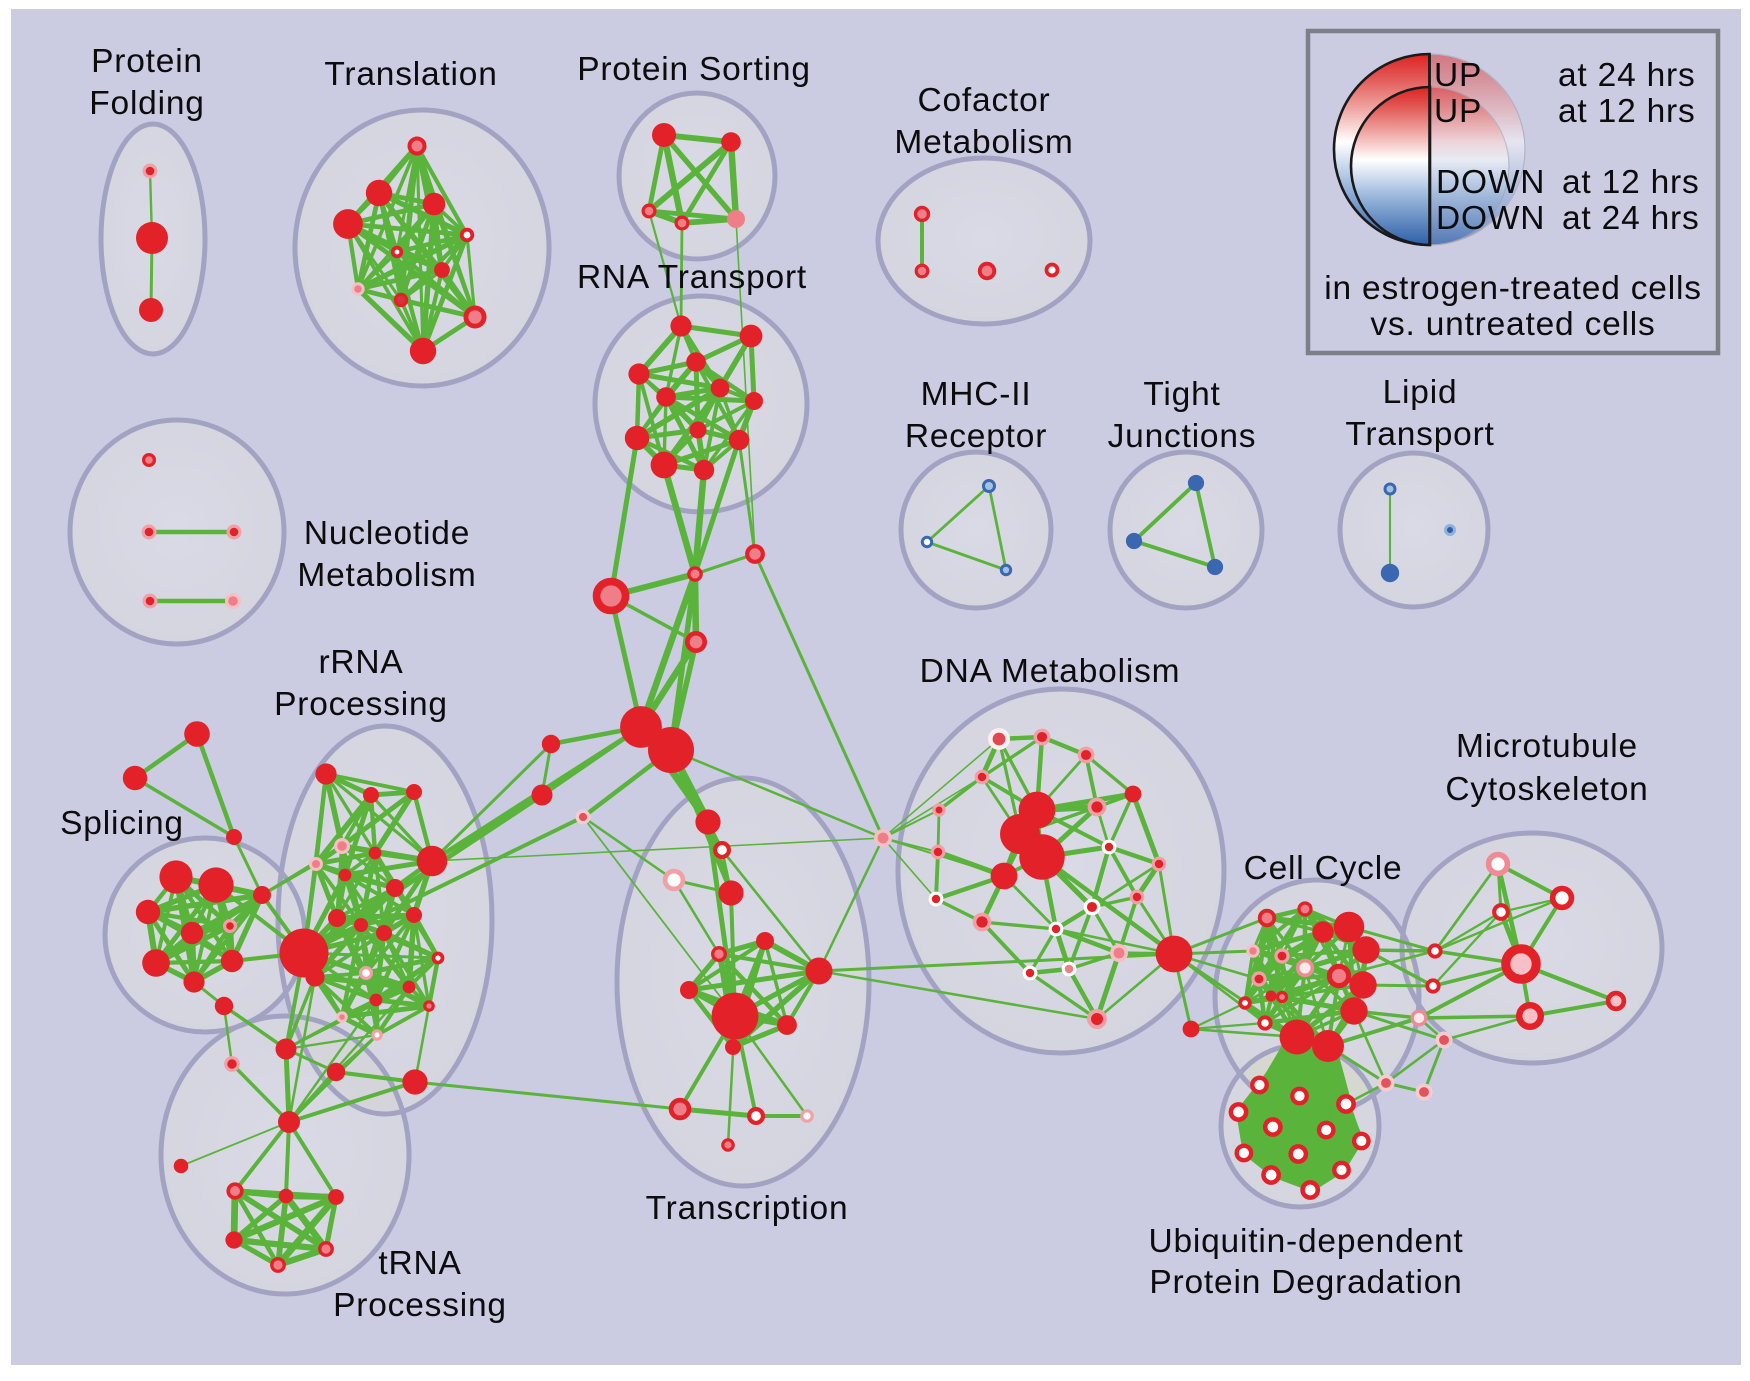 The image size is (1750, 1381). I want to click on svg-text: Microtubule, so click(1547, 746).